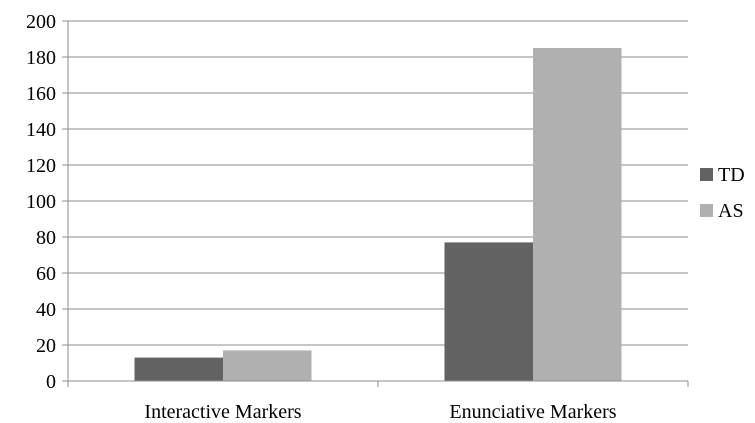  Describe the element at coordinates (731, 175) in the screenshot. I see `legend-label-td: TD` at that location.